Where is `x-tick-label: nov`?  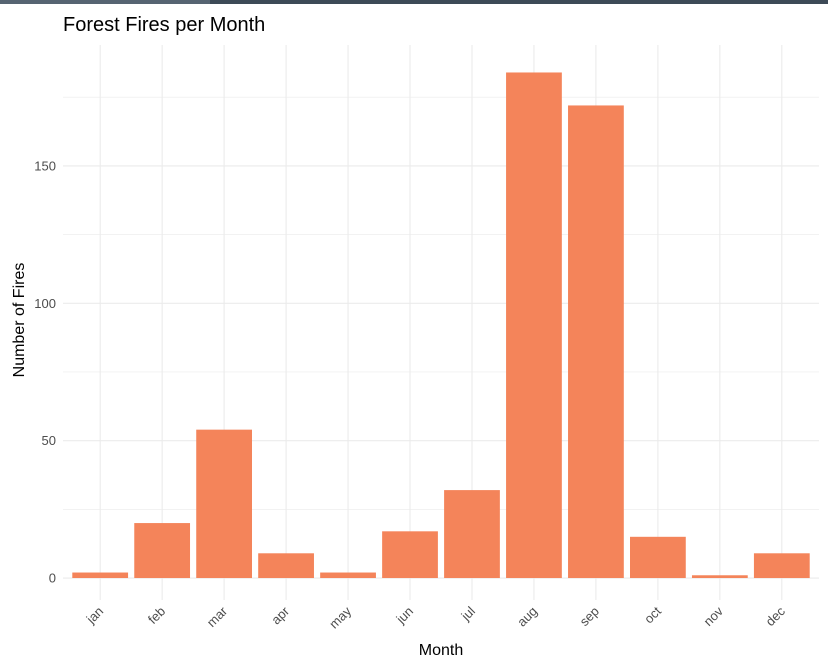
x-tick-label: nov is located at coordinates (714, 616).